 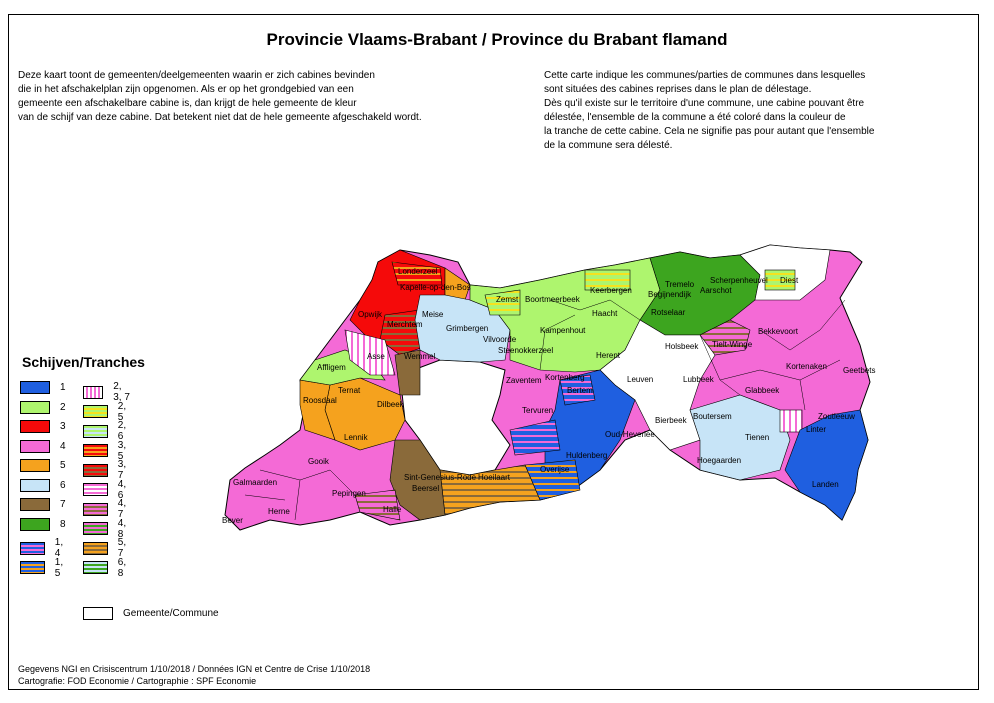 What do you see at coordinates (719, 460) in the screenshot?
I see `place-label: Hoegaarden` at bounding box center [719, 460].